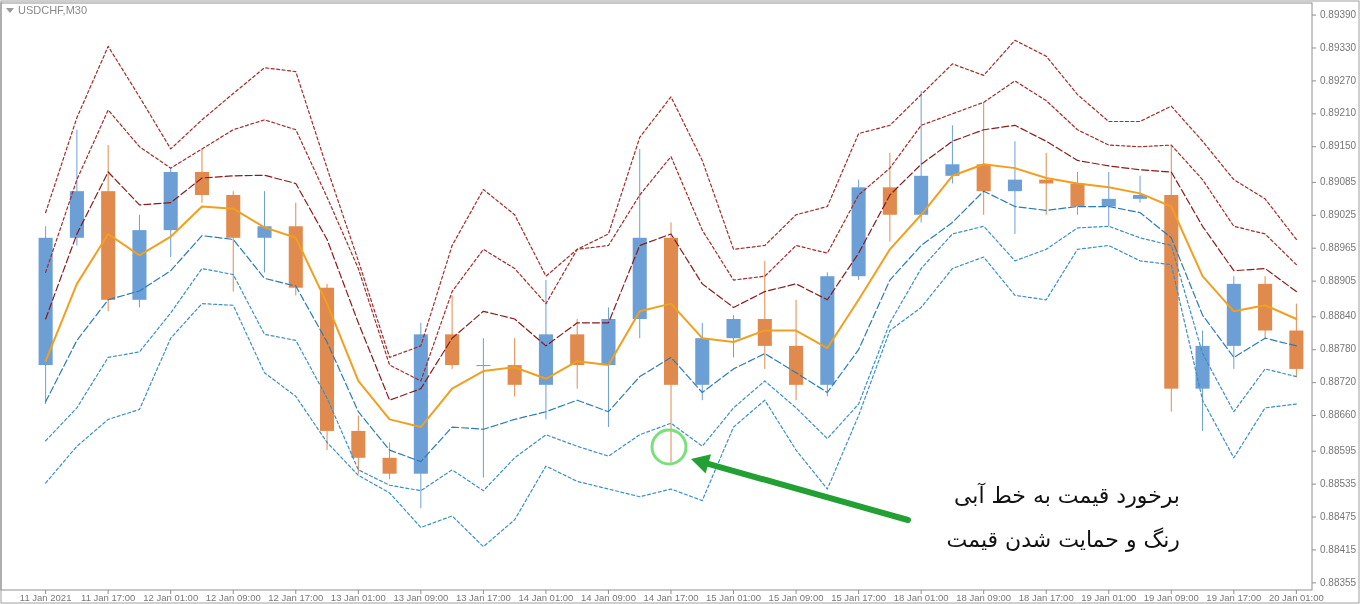 Image resolution: width=1360 pixels, height=604 pixels. Describe the element at coordinates (1338, 47) in the screenshot. I see `y-tick-label: 0.89330` at that location.